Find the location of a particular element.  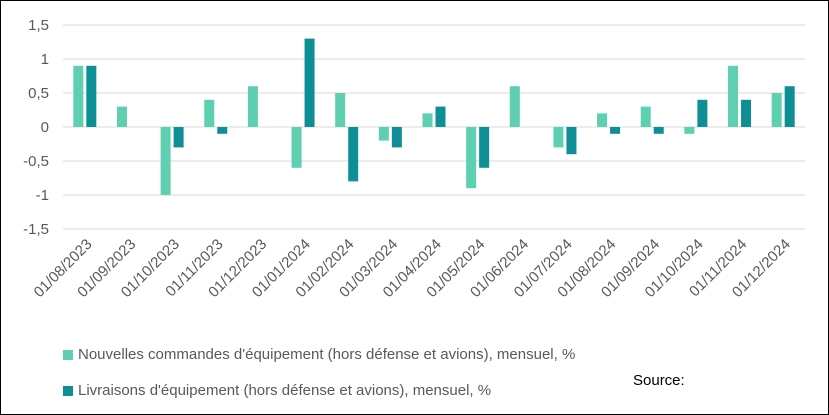

legend-swatch-new-orders is located at coordinates (68, 354).